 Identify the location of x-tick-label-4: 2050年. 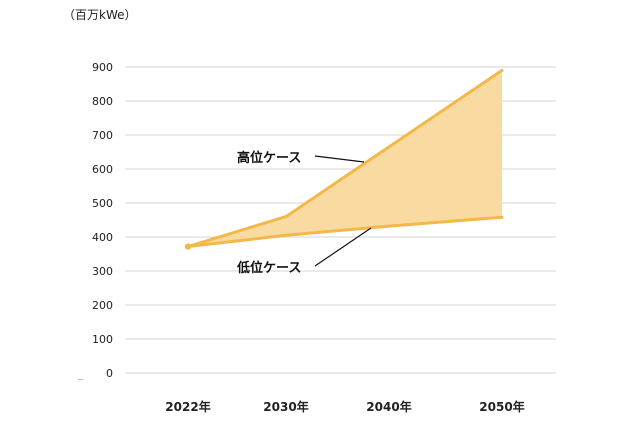
(501, 406).